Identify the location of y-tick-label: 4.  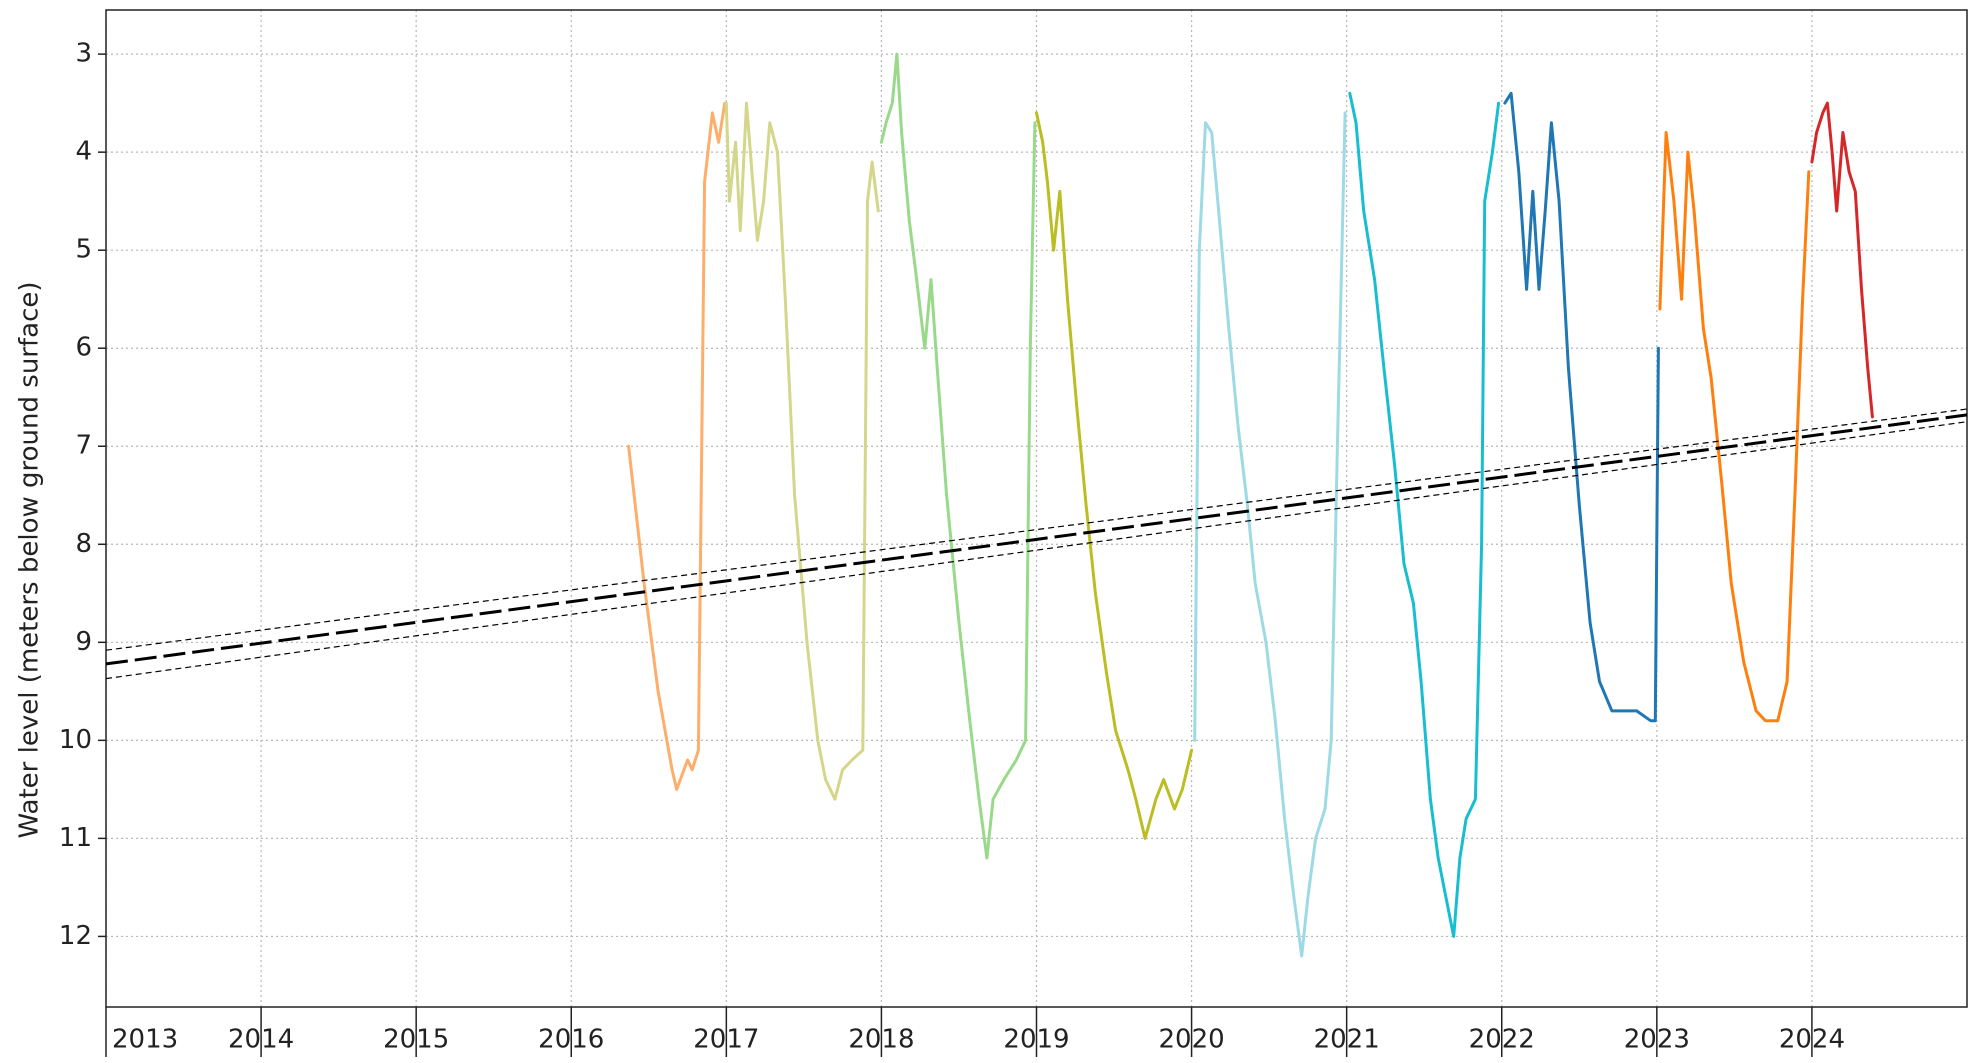
(83, 152).